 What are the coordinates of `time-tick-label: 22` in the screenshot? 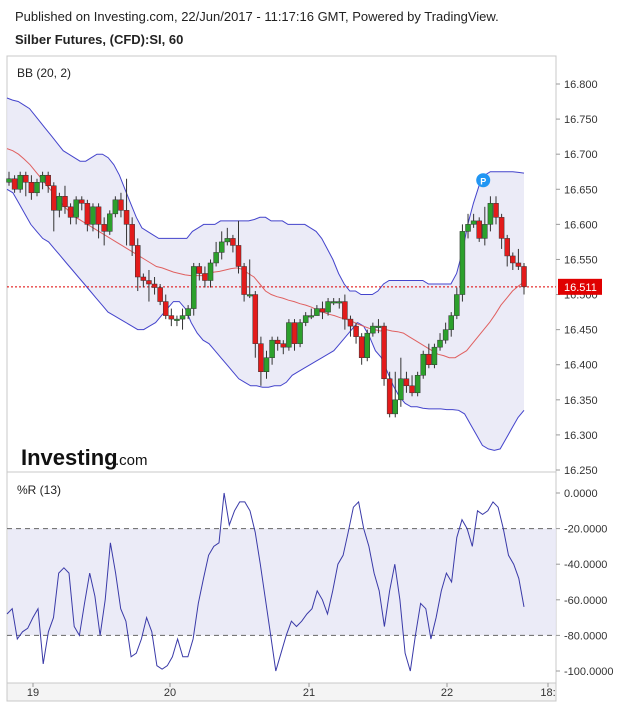 It's located at (447, 693).